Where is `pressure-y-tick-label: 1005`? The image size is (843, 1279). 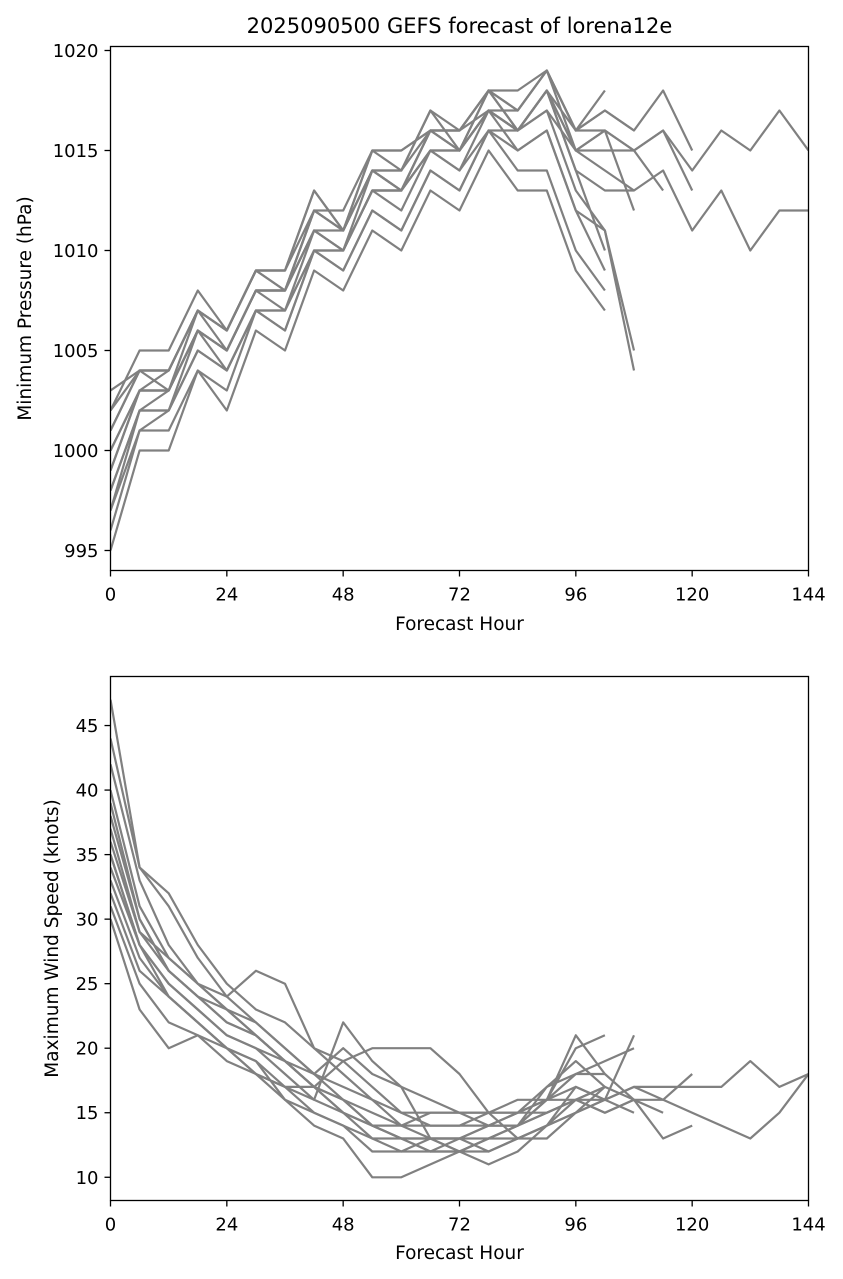
pressure-y-tick-label: 1005 is located at coordinates (76, 351).